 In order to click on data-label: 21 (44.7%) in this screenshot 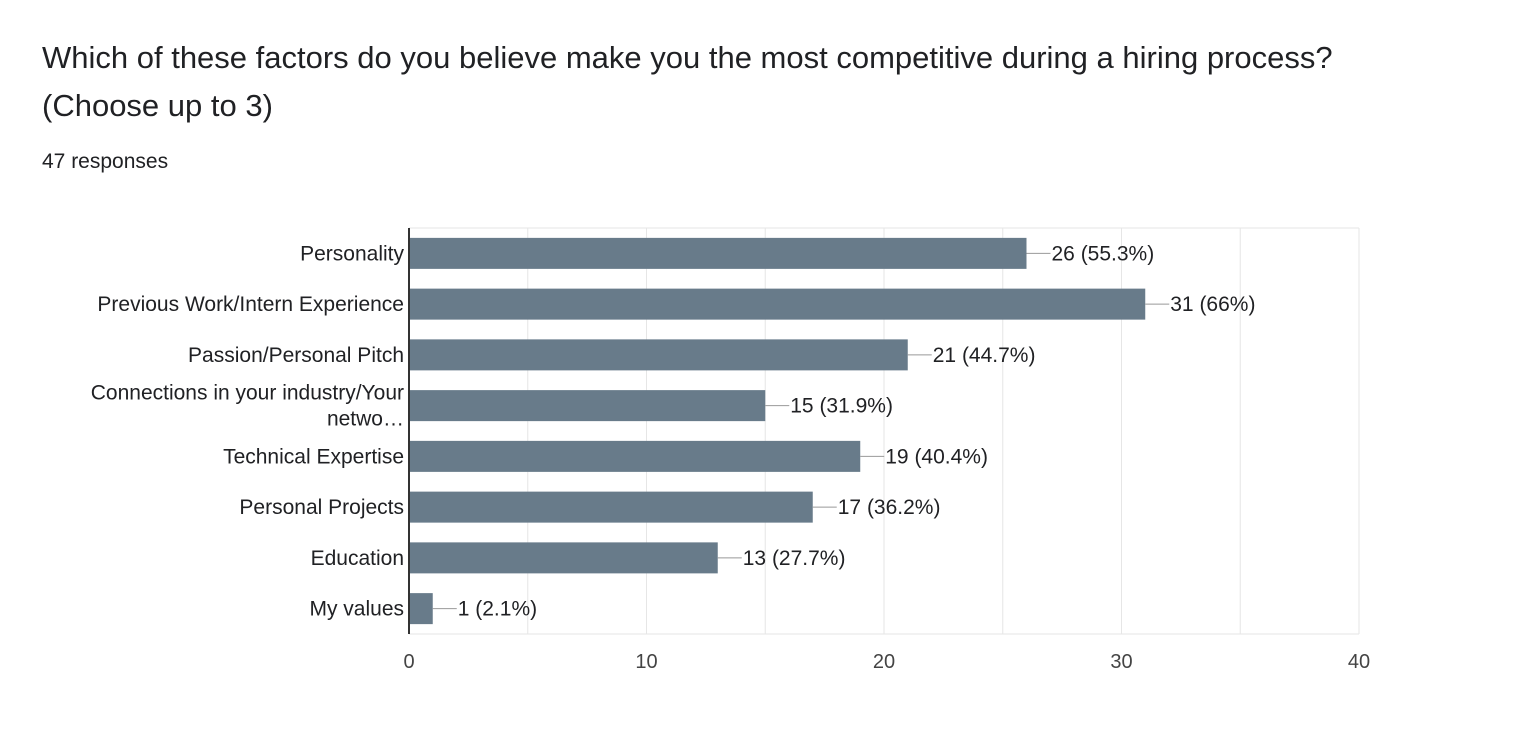, I will do `click(984, 355)`.